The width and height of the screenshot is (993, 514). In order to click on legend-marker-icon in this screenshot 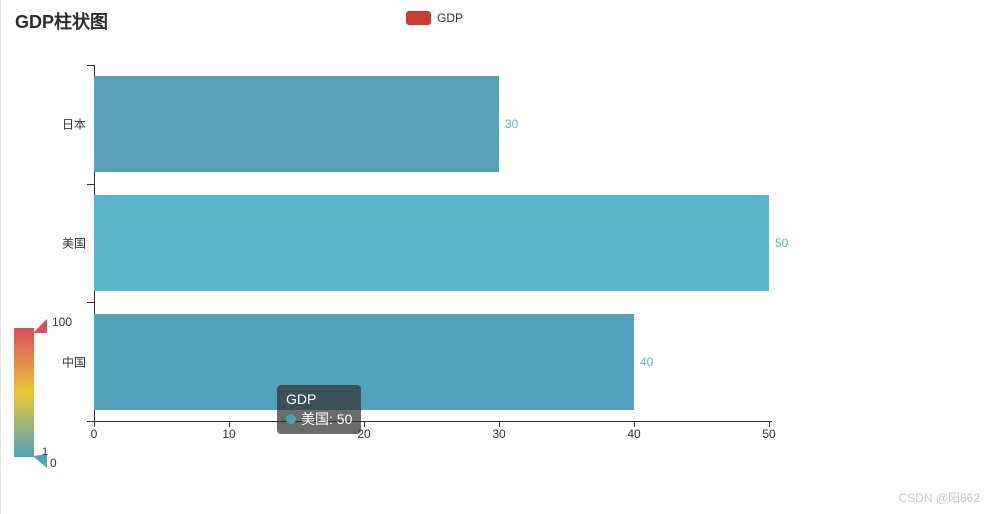, I will do `click(418, 18)`.